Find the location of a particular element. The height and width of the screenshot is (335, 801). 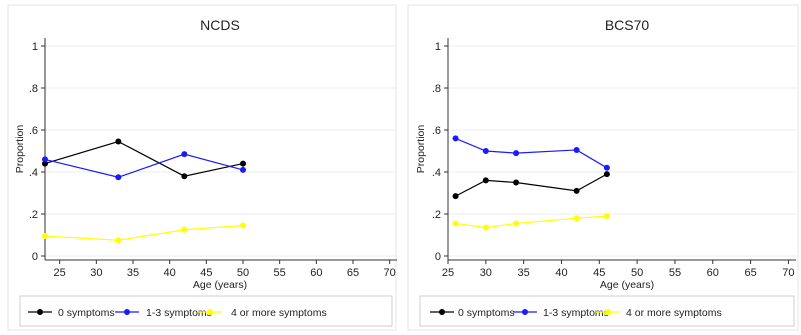

legend-box is located at coordinates (206, 311).